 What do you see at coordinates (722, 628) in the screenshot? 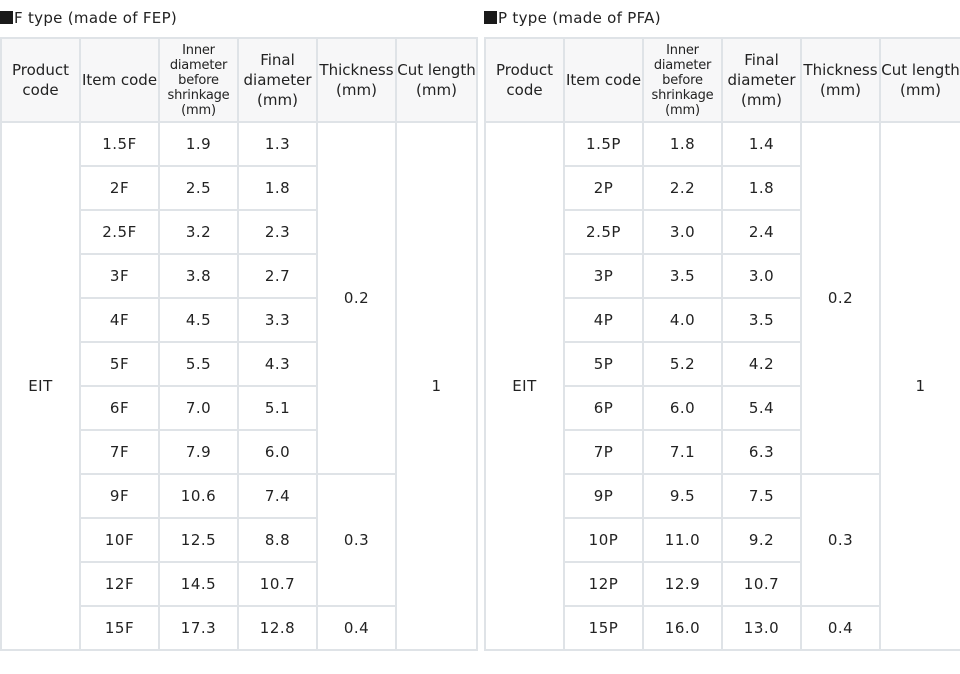
I see `table-row: 15P 16.0 13.0 0.4` at bounding box center [722, 628].